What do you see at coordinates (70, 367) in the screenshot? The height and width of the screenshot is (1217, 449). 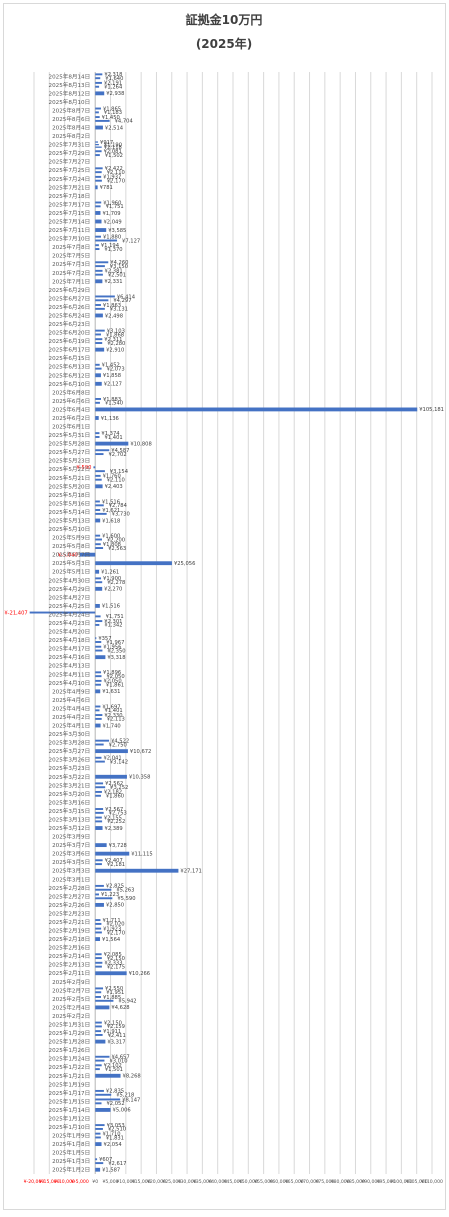 I see `category-label: 2025年6月13日` at bounding box center [70, 367].